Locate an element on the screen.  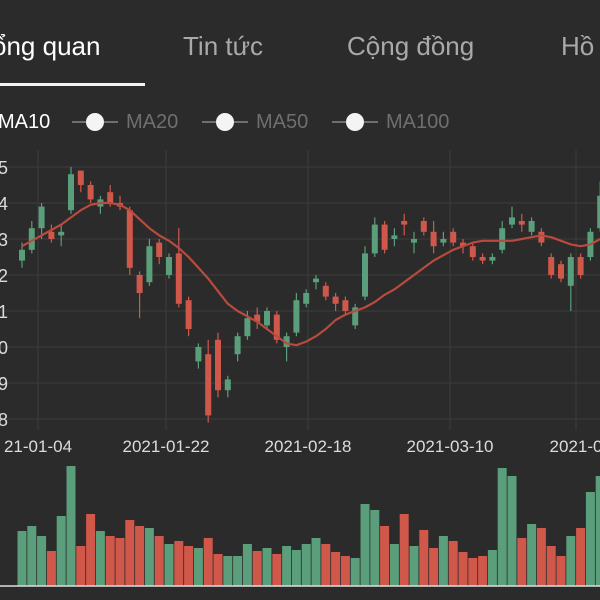
x-tick-label: 2021-03-10 is located at coordinates (450, 446).